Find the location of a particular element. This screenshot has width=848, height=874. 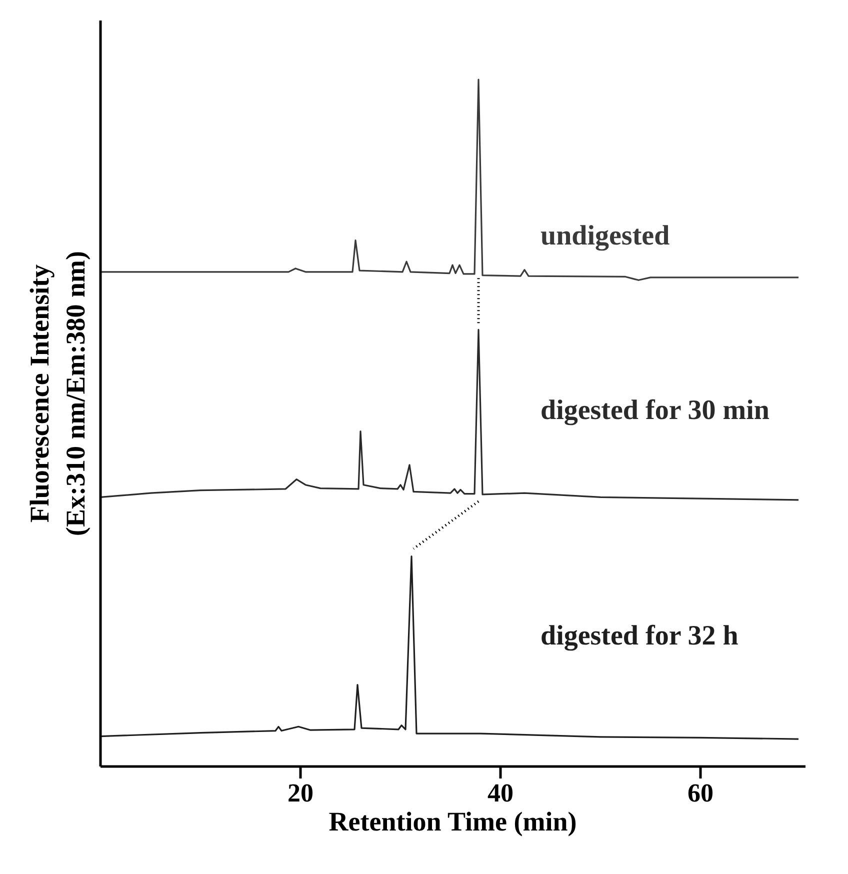

x-tick-label: 40 is located at coordinates (501, 793).